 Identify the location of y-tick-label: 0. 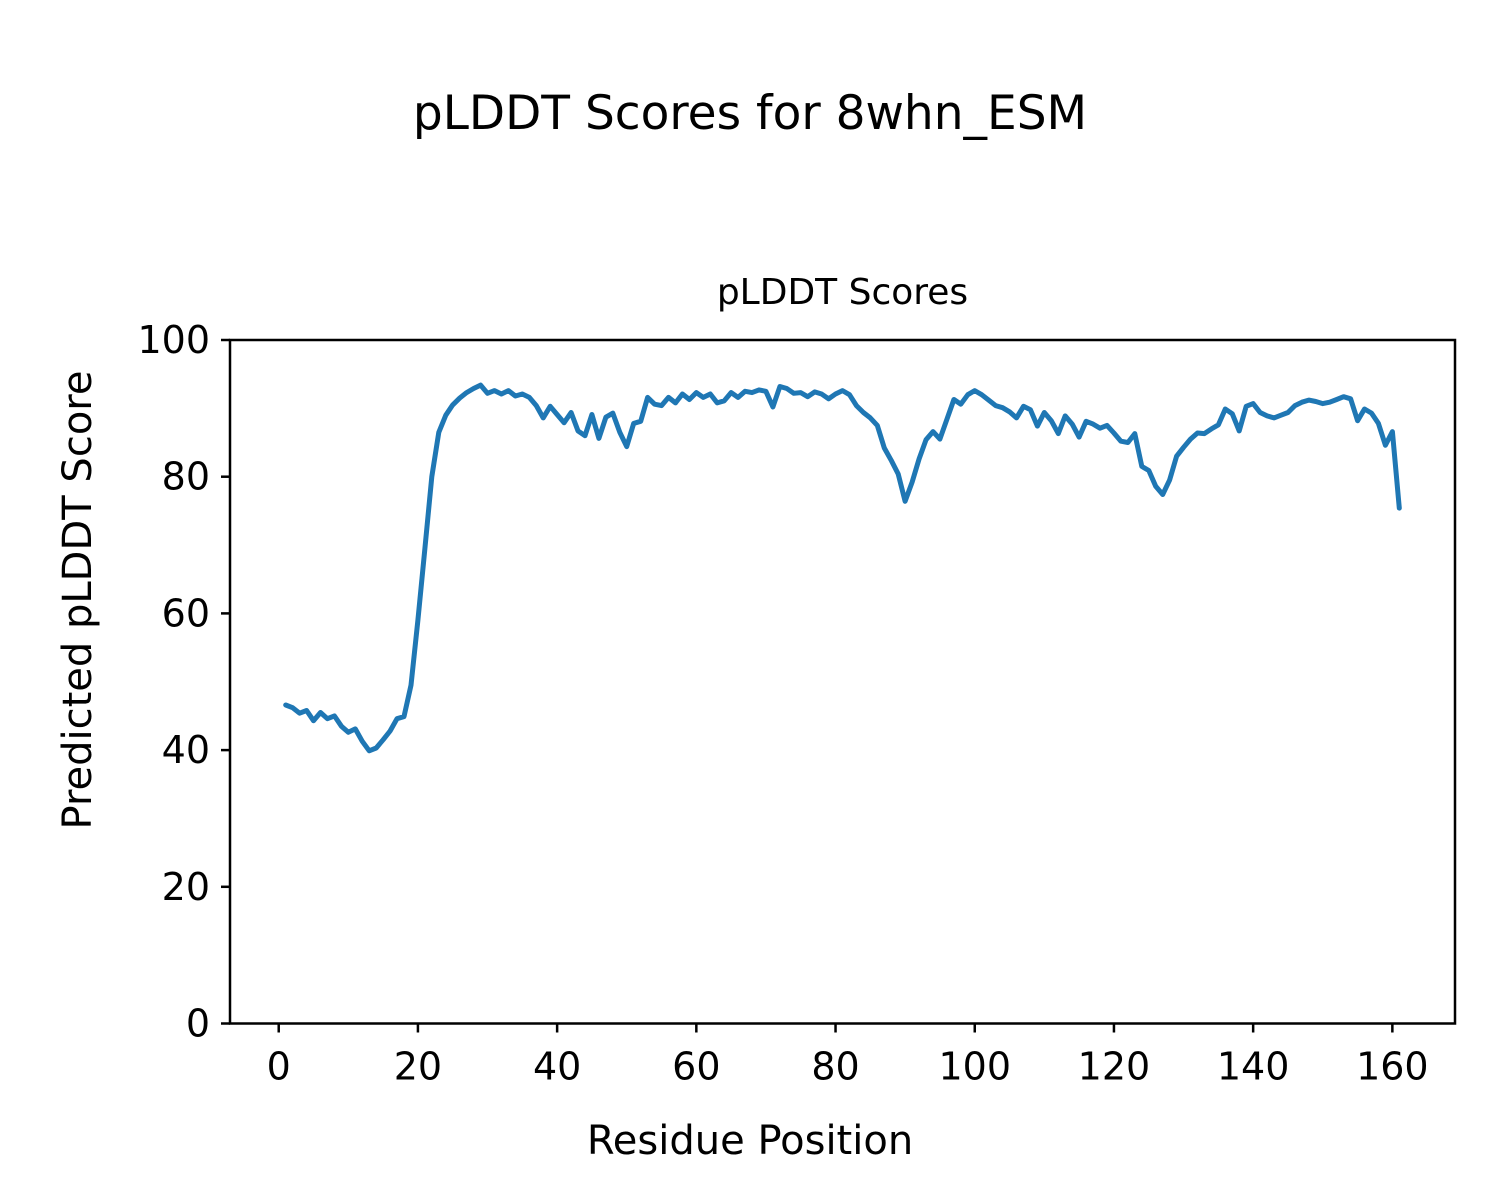
(198, 1024).